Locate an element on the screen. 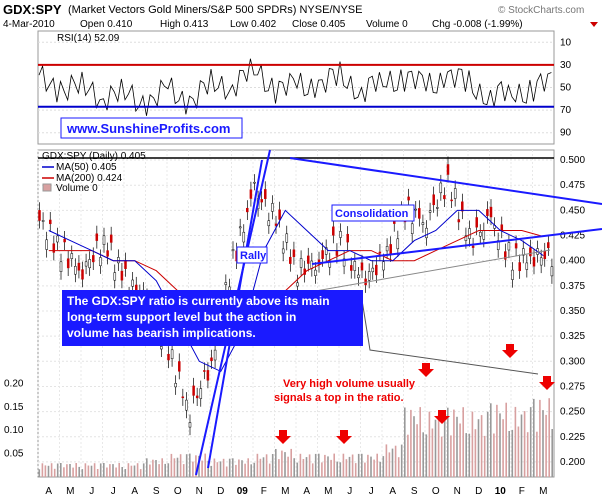 The width and height of the screenshot is (602, 502). volume-bars is located at coordinates (295, 437).